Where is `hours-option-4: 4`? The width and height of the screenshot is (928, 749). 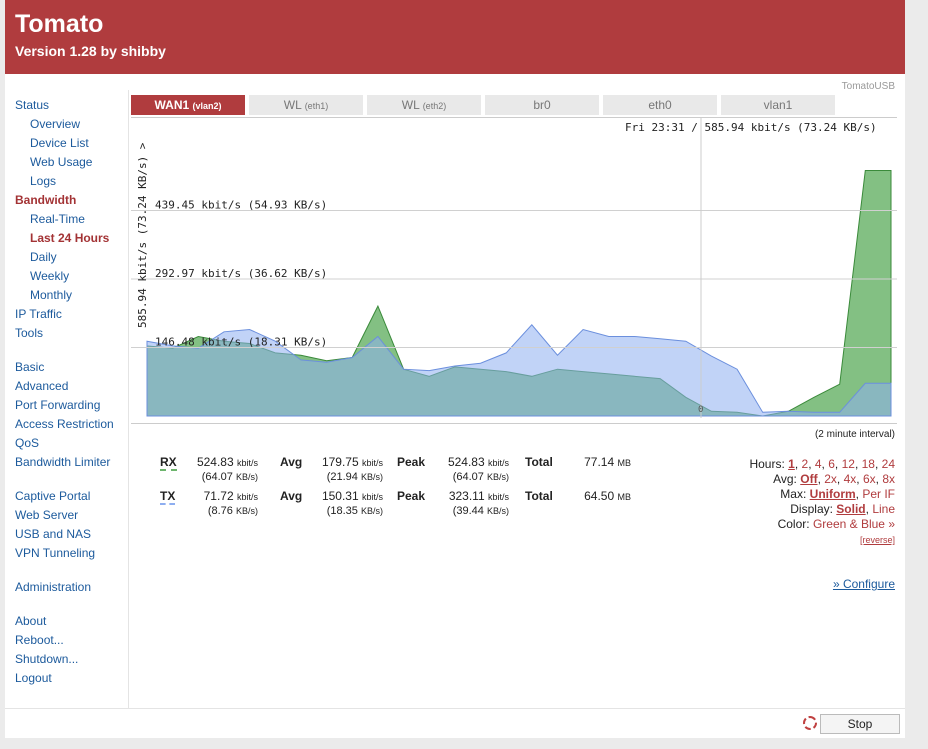 hours-option-4: 4 is located at coordinates (818, 464).